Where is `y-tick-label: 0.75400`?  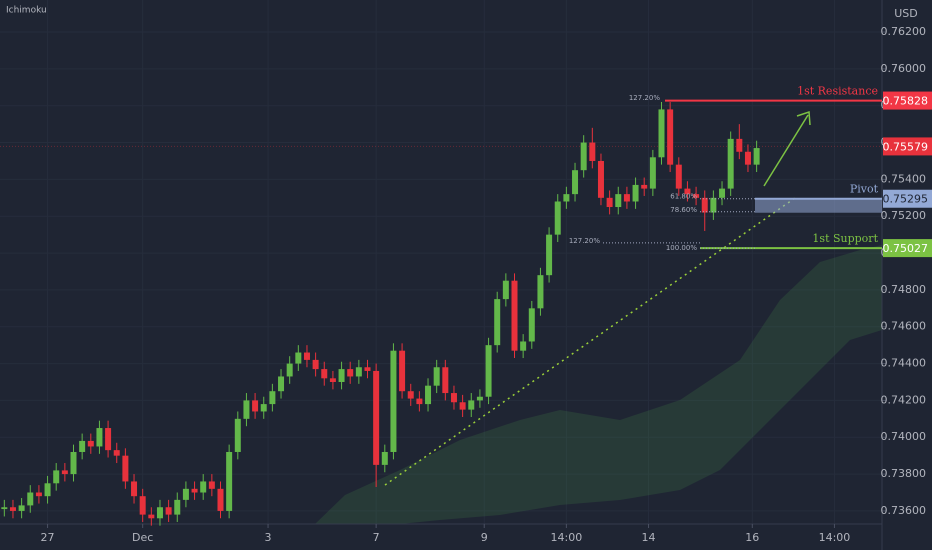
y-tick-label: 0.75400 is located at coordinates (904, 178).